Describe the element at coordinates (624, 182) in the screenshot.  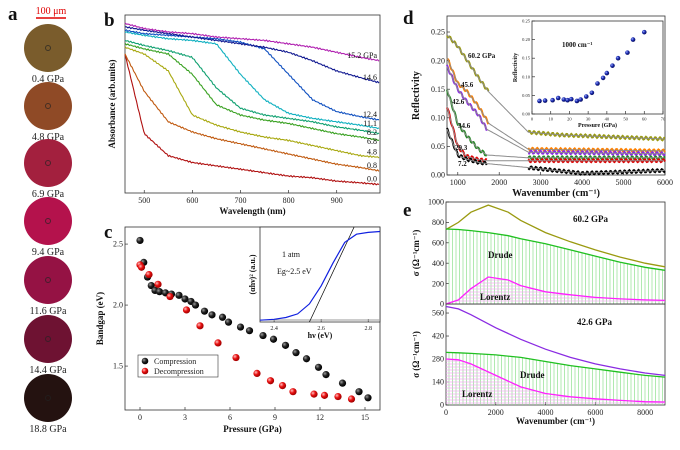
I see `x-tick-label: 5000` at that location.